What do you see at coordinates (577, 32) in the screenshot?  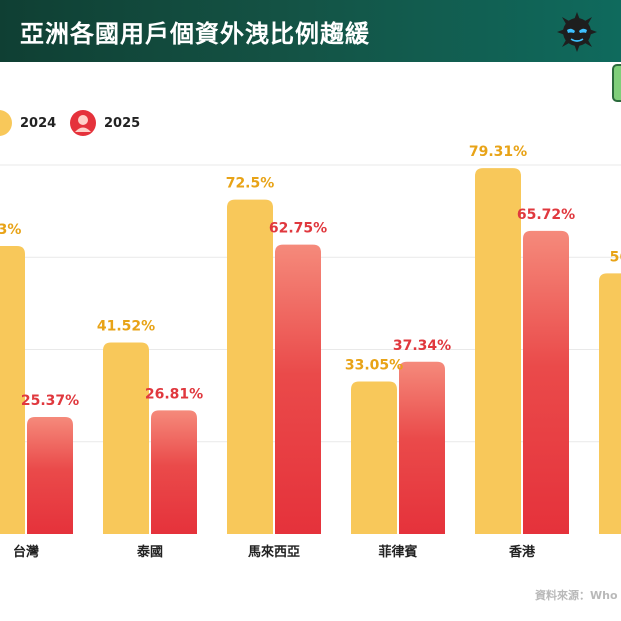 I see `virus-mascot-icon` at bounding box center [577, 32].